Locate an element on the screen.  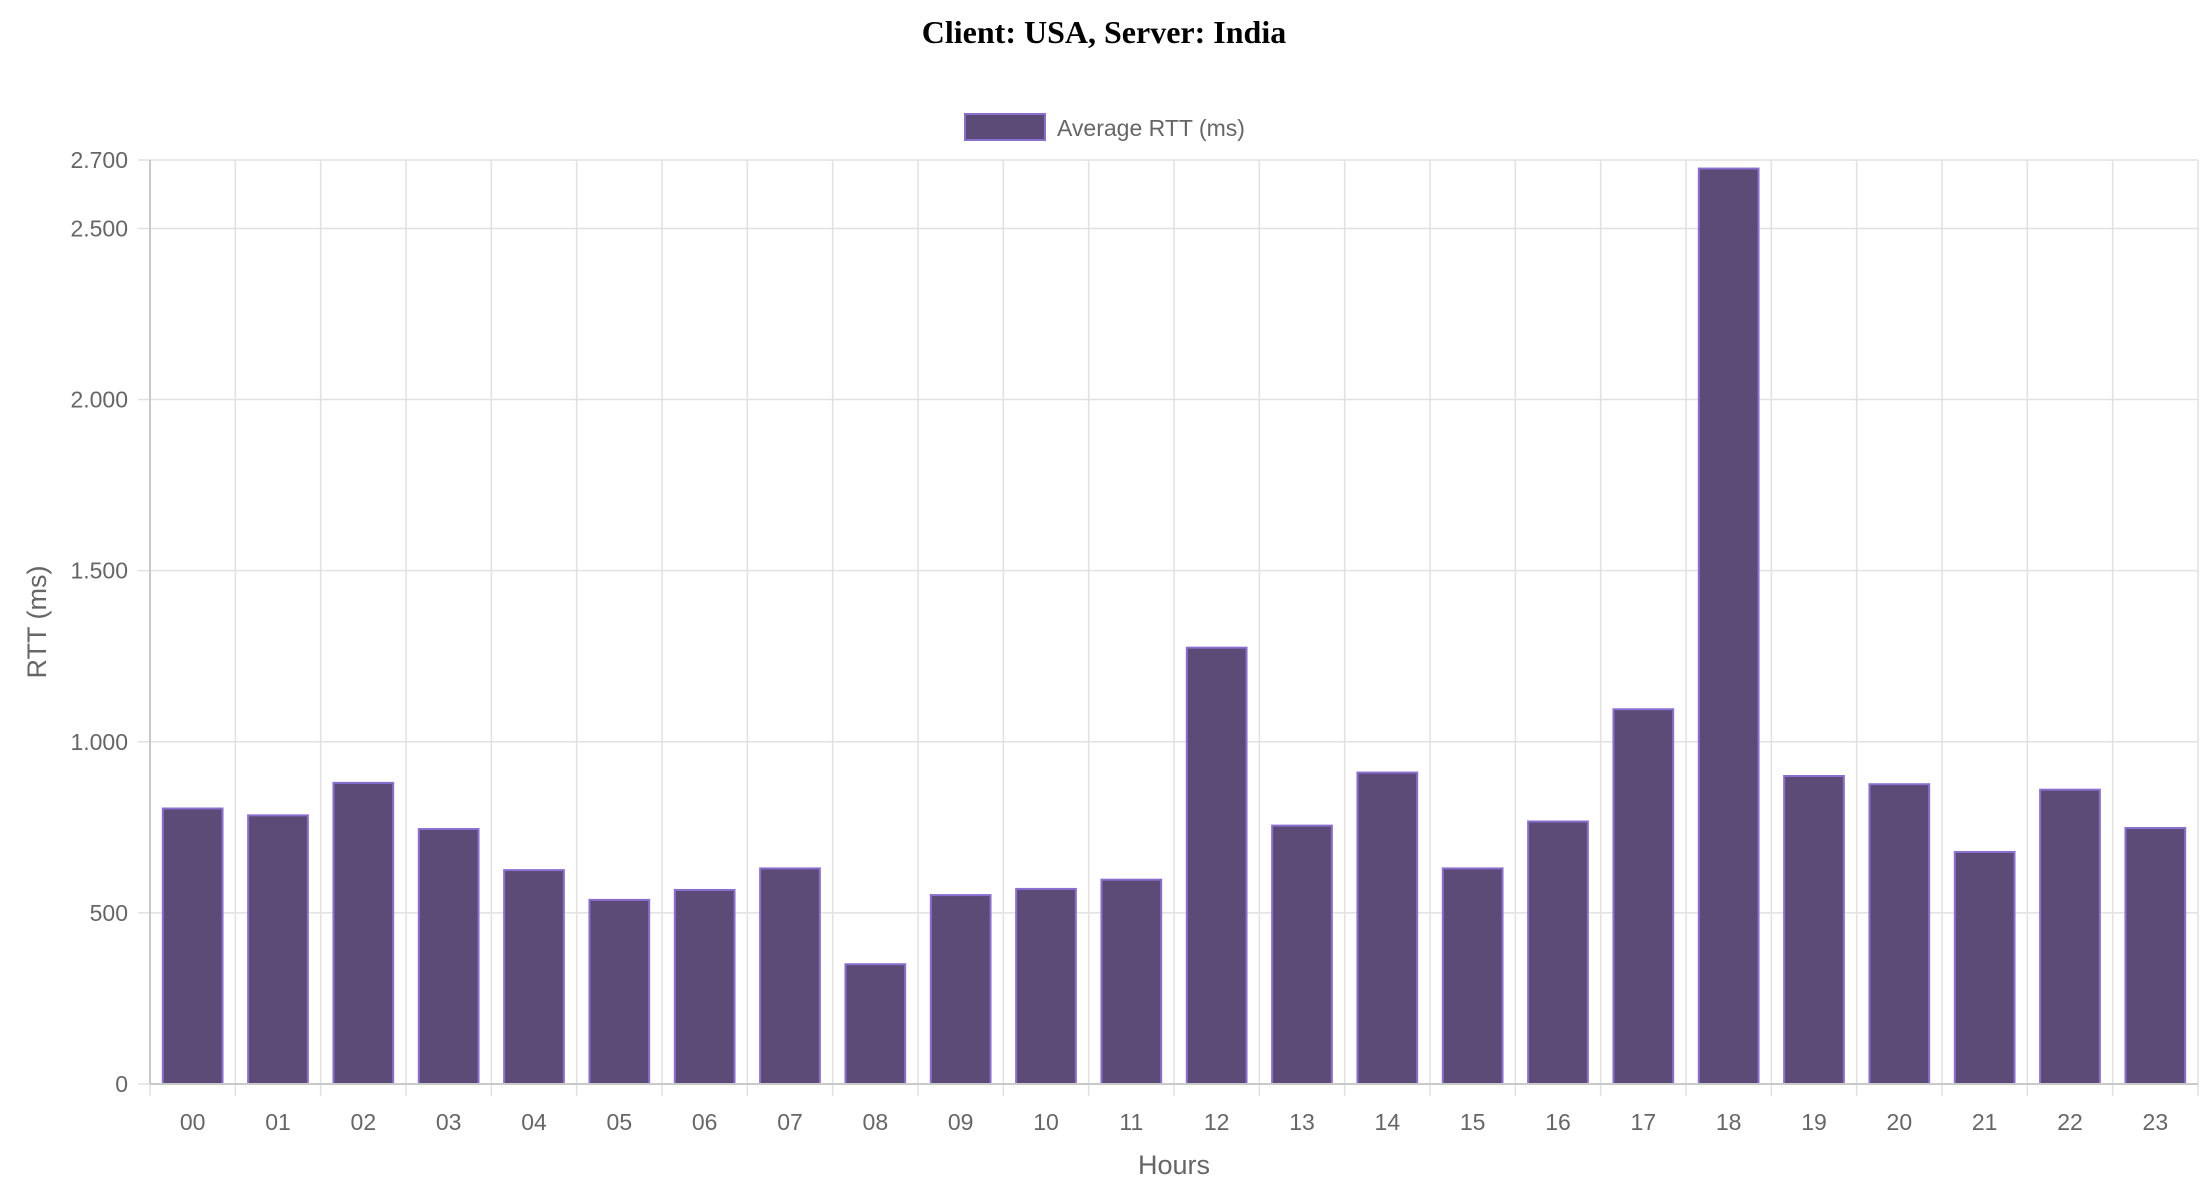
legend-label: Average RTT (ms) is located at coordinates (1151, 128).